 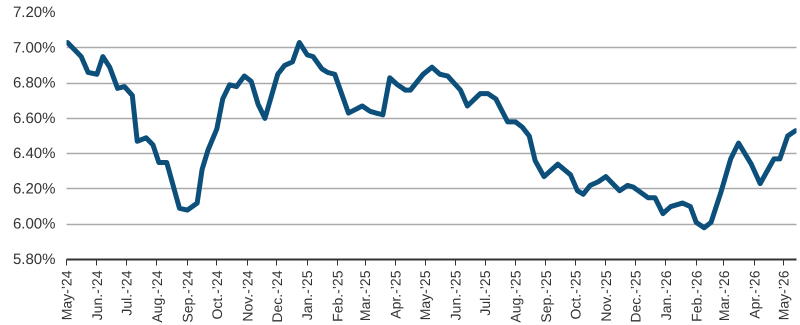 I want to click on x-tick-label: Dec.-’25, so click(x=635, y=296).